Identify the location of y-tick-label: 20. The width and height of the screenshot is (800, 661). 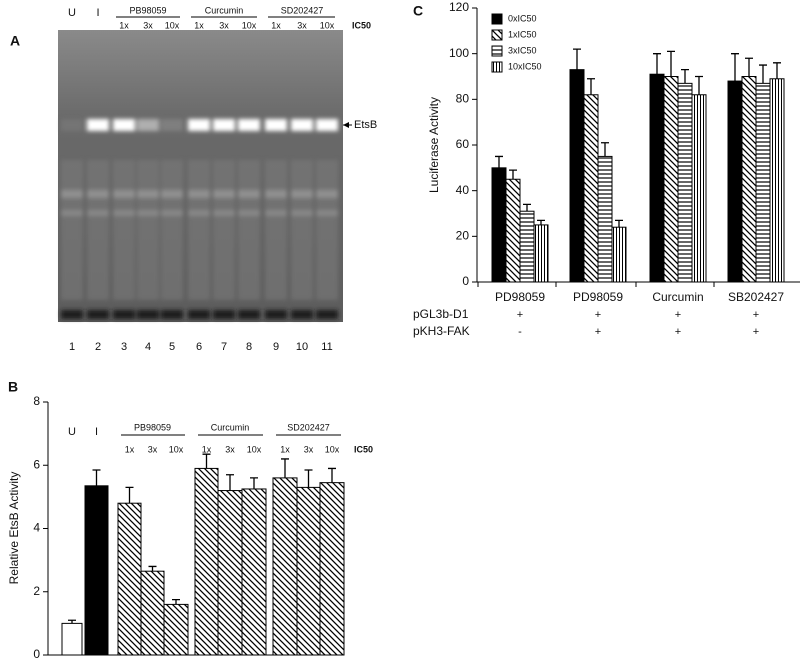
(463, 236).